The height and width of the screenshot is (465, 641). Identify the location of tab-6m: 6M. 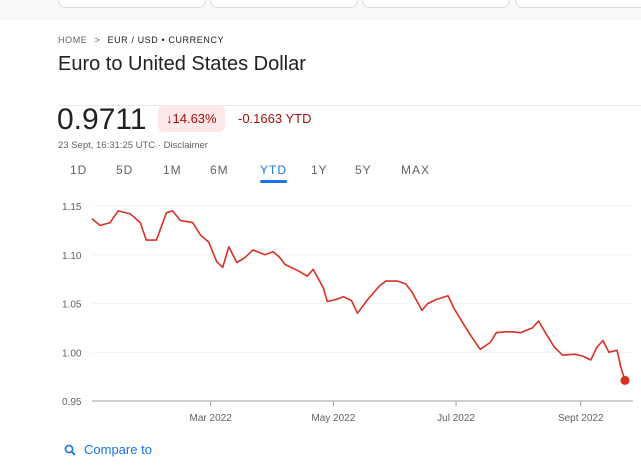
(219, 170).